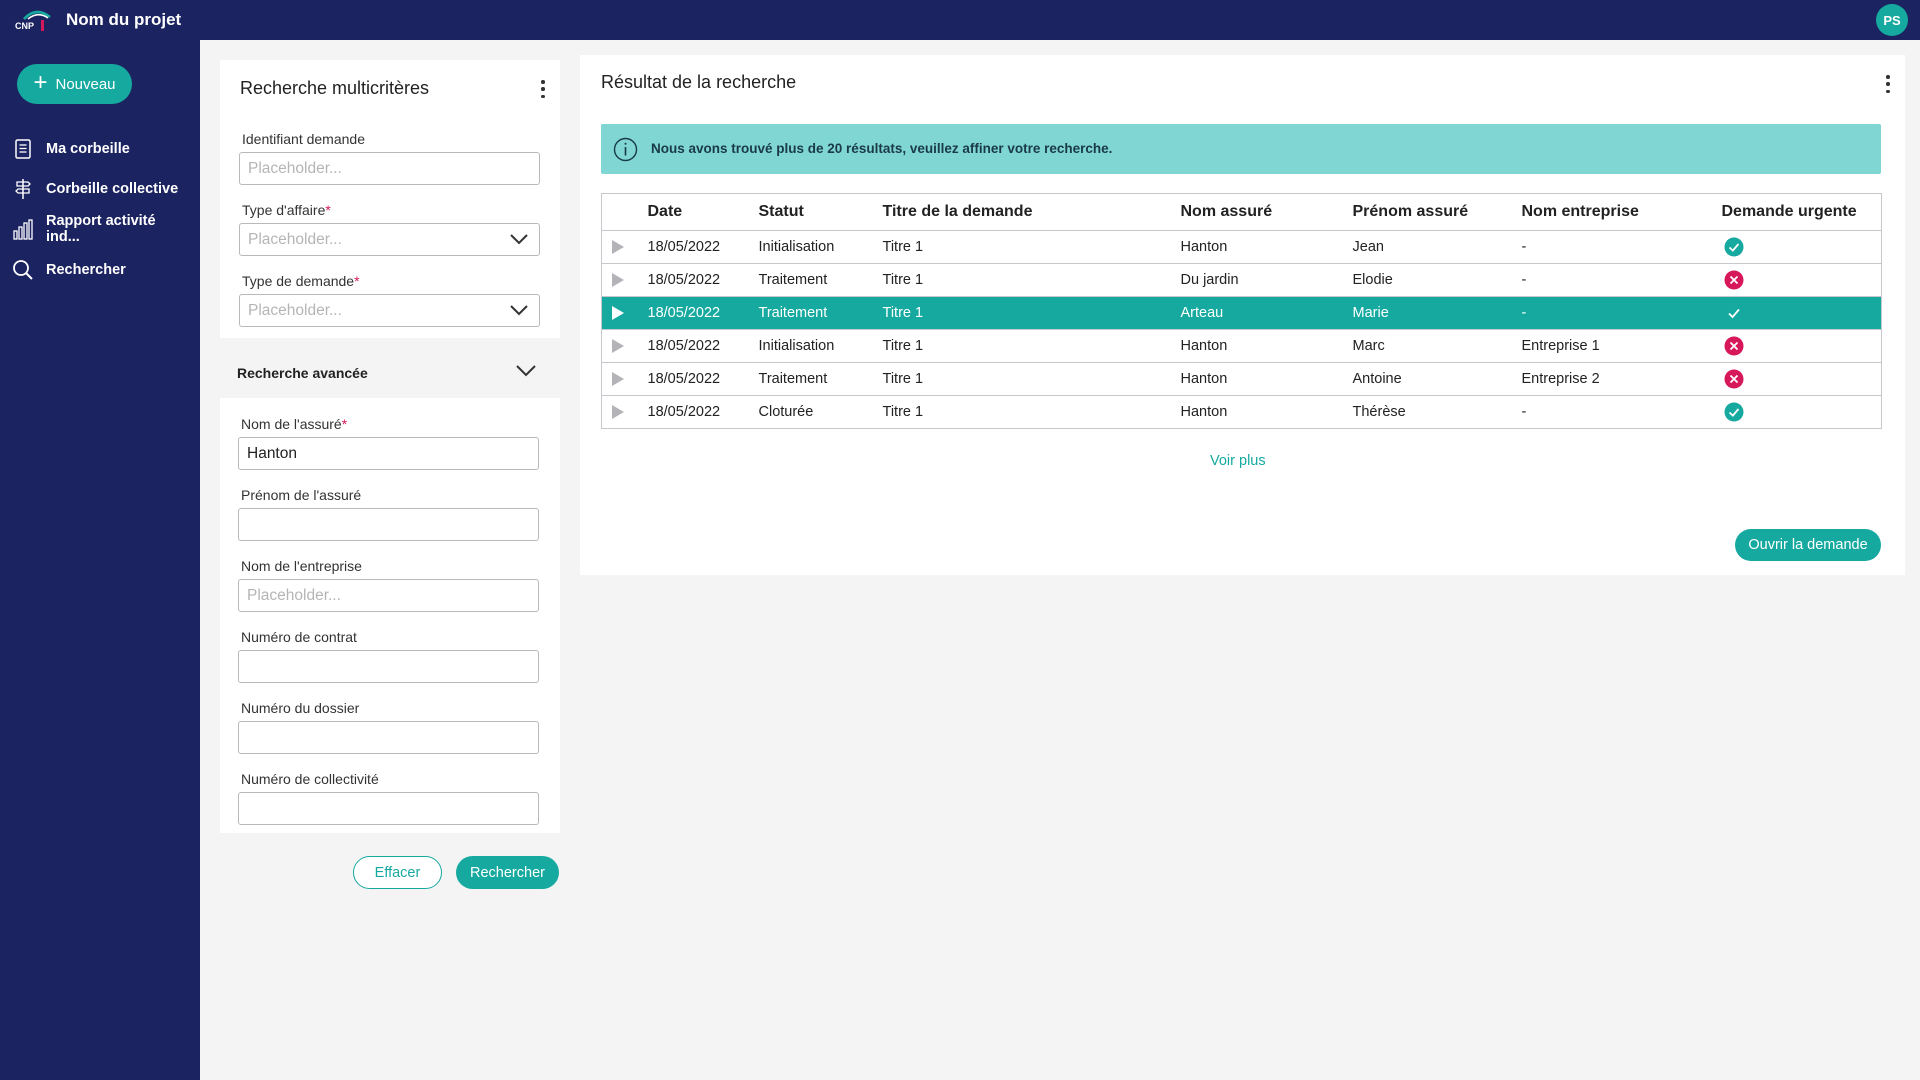 This screenshot has width=1920, height=1080. What do you see at coordinates (1031, 212) in the screenshot?
I see `header-titre: Titre de la demande` at bounding box center [1031, 212].